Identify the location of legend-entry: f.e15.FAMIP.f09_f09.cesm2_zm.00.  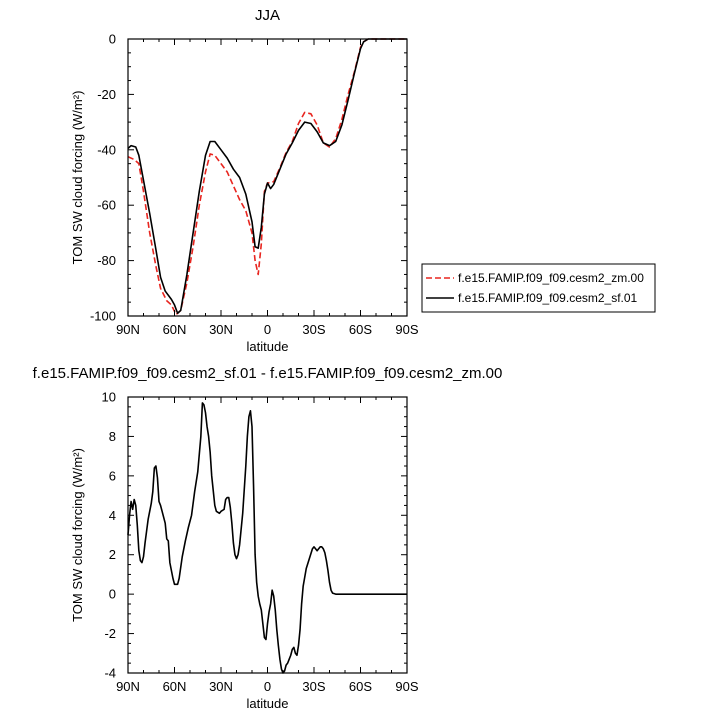
(551, 278).